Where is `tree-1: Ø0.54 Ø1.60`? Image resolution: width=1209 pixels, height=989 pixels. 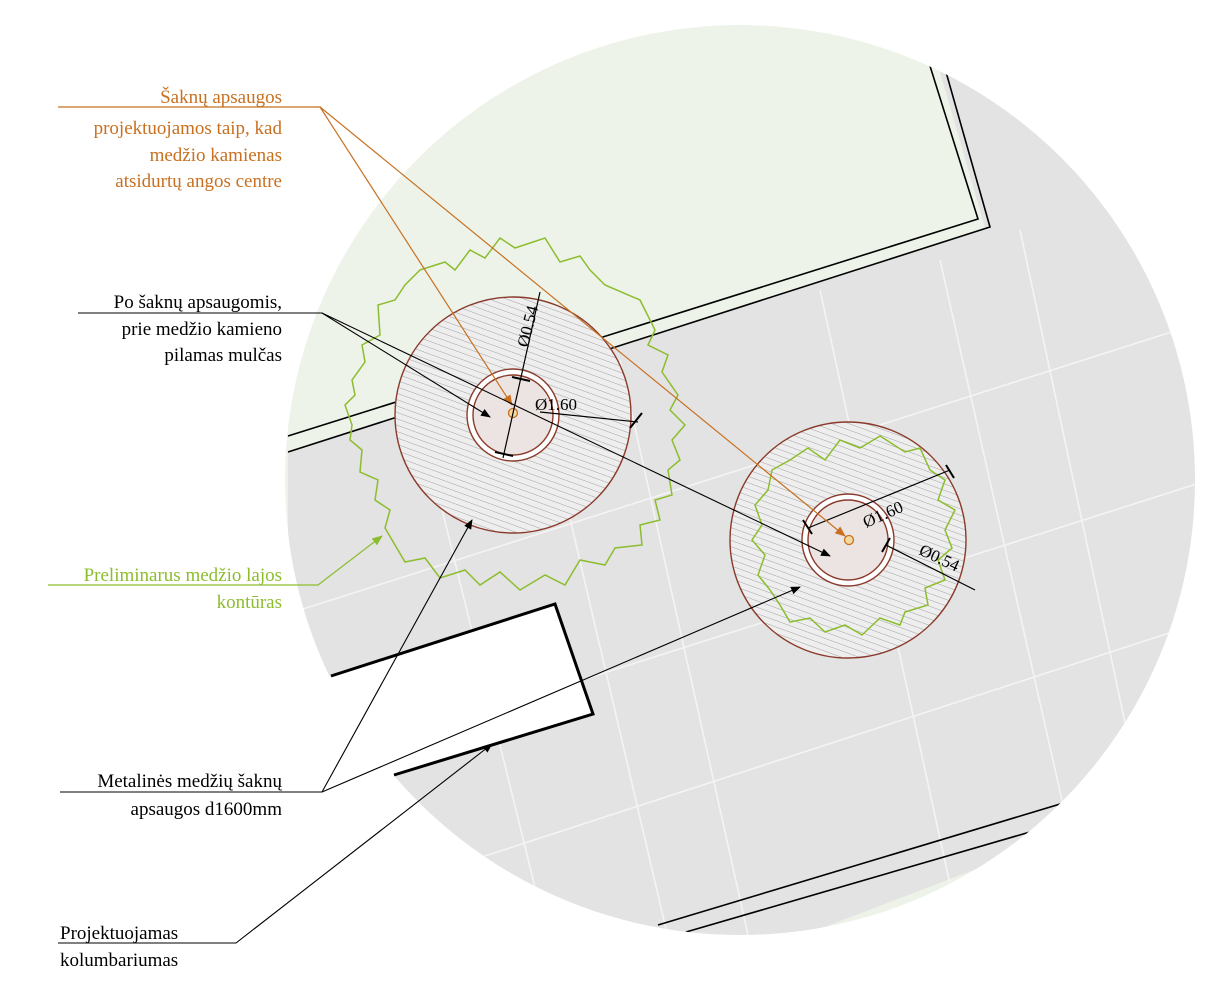
tree-1: Ø0.54 Ø1.60 is located at coordinates (515, 413).